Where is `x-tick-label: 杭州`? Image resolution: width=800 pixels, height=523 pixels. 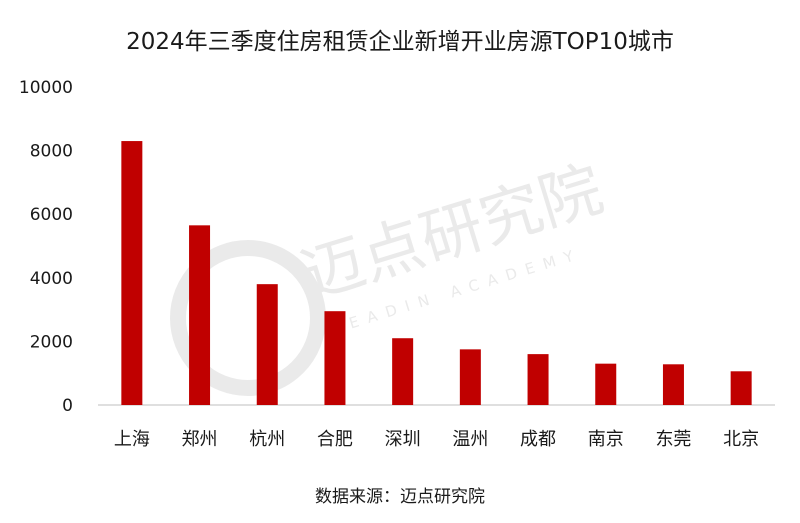 x-tick-label: 杭州 is located at coordinates (267, 439).